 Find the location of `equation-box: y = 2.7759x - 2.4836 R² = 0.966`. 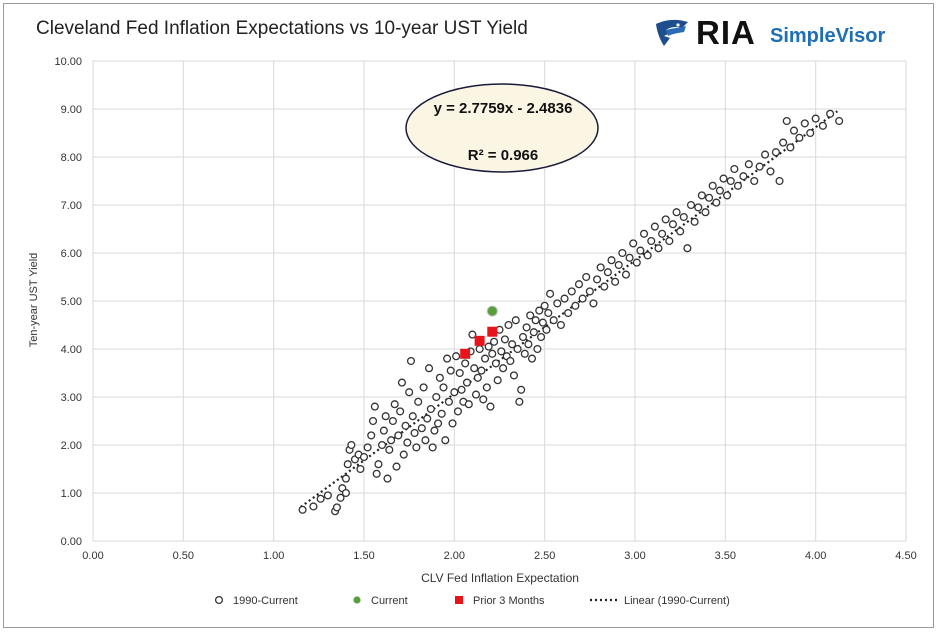

equation-box: y = 2.7759x - 2.4836 R² = 0.966 is located at coordinates (502, 128).